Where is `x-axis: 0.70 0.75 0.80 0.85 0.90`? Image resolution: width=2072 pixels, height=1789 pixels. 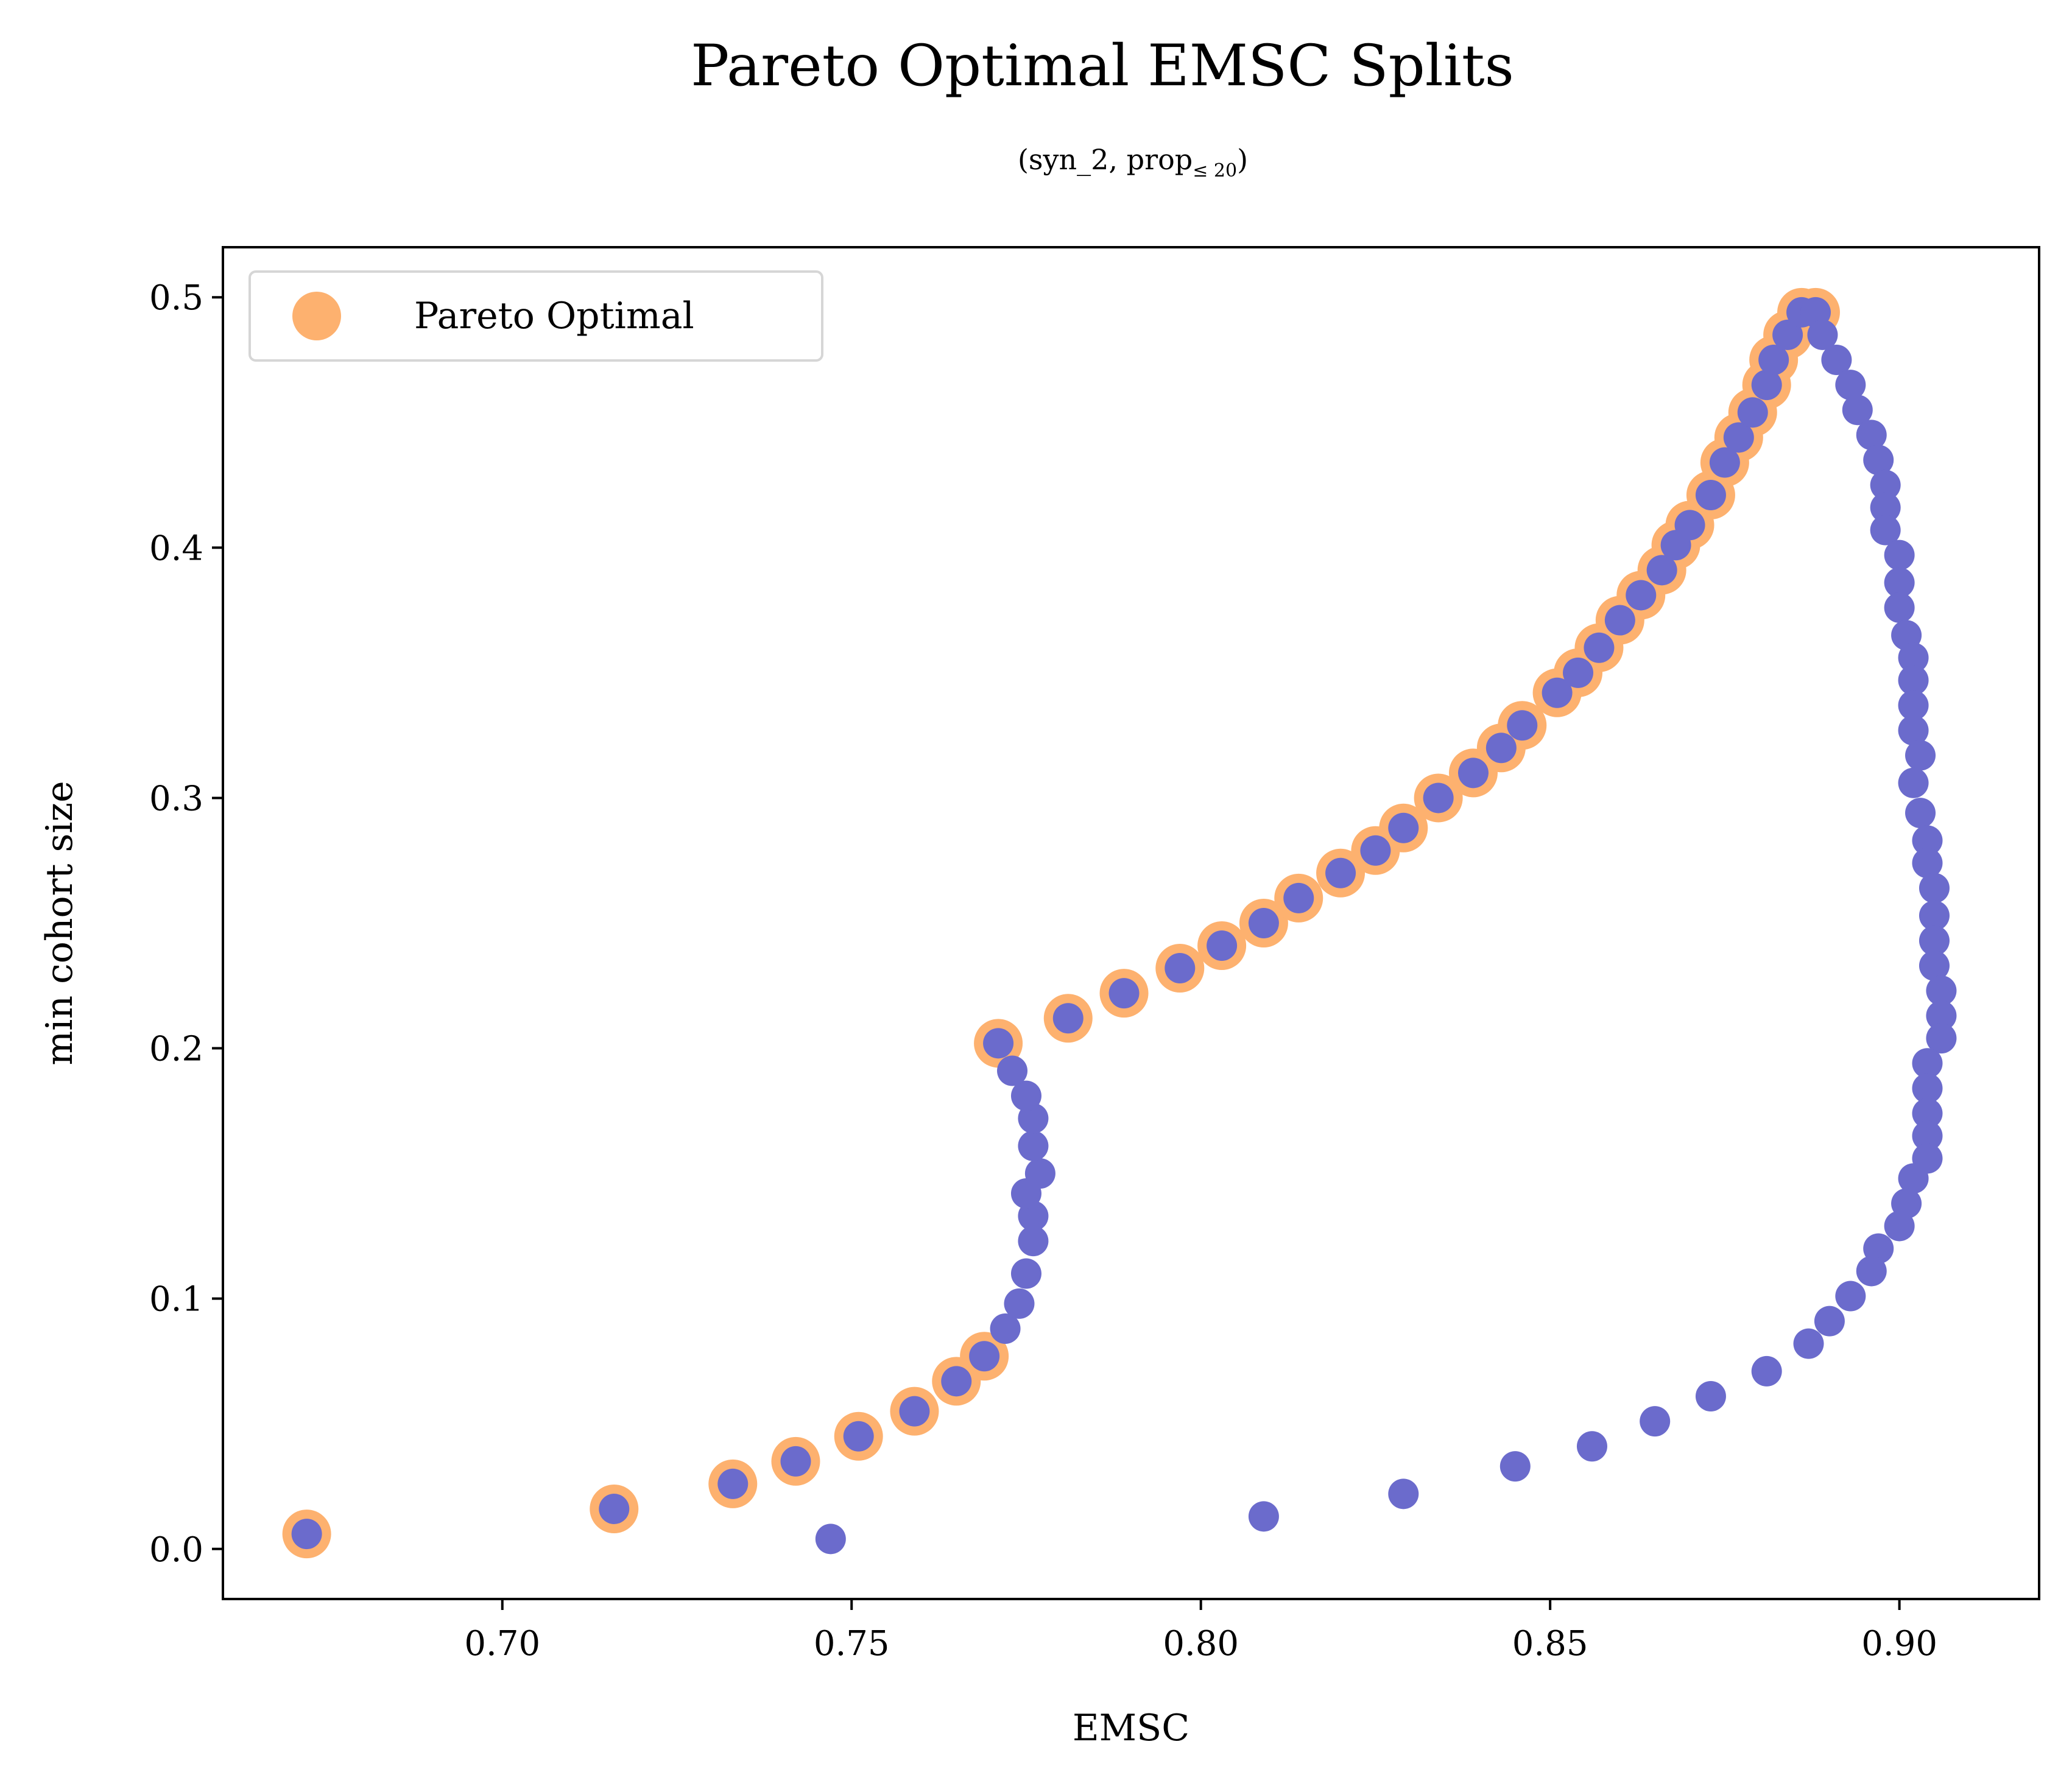 x-axis: 0.70 0.75 0.80 0.85 0.90 is located at coordinates (1200, 1632).